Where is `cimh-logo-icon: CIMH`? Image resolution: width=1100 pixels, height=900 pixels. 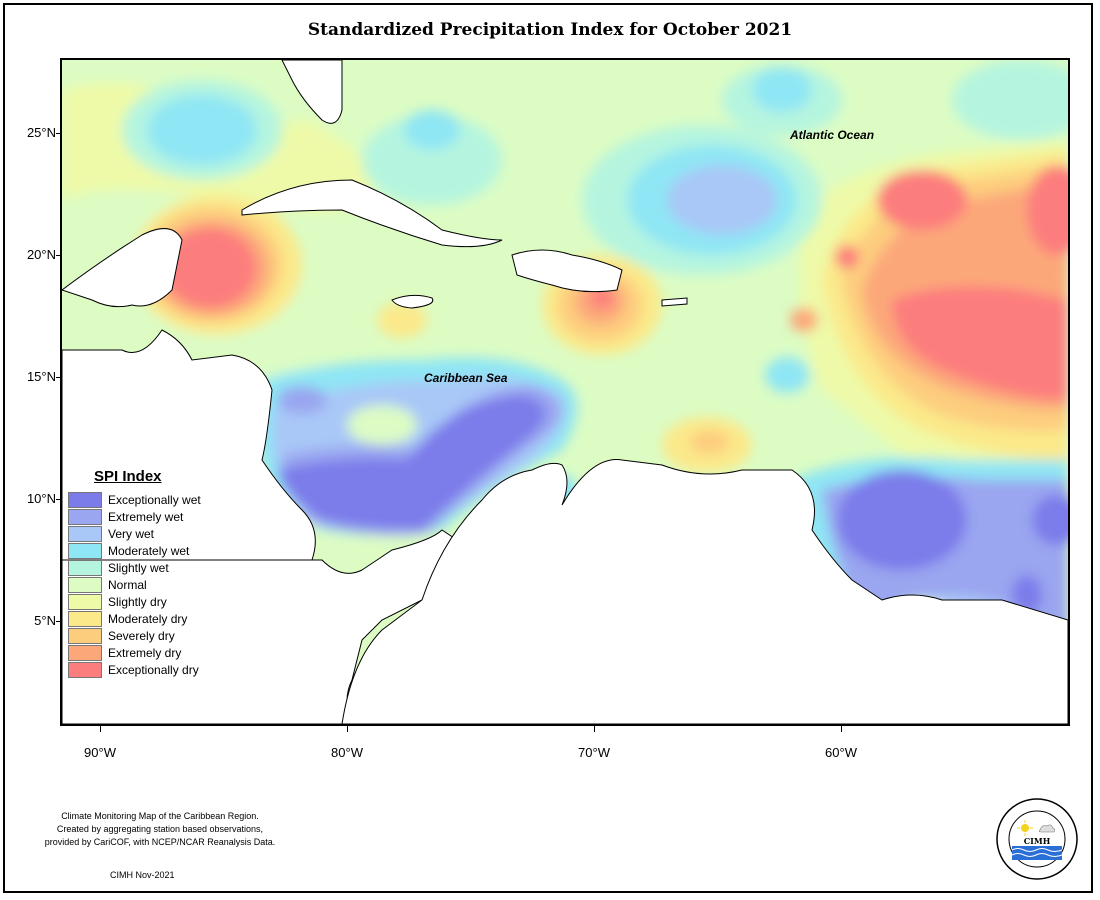 cimh-logo-icon: CIMH is located at coordinates (1037, 839).